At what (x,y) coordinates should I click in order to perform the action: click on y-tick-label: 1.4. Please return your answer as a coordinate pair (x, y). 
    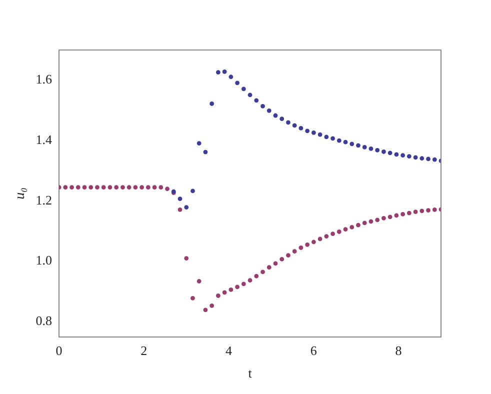
    Looking at the image, I should click on (44, 139).